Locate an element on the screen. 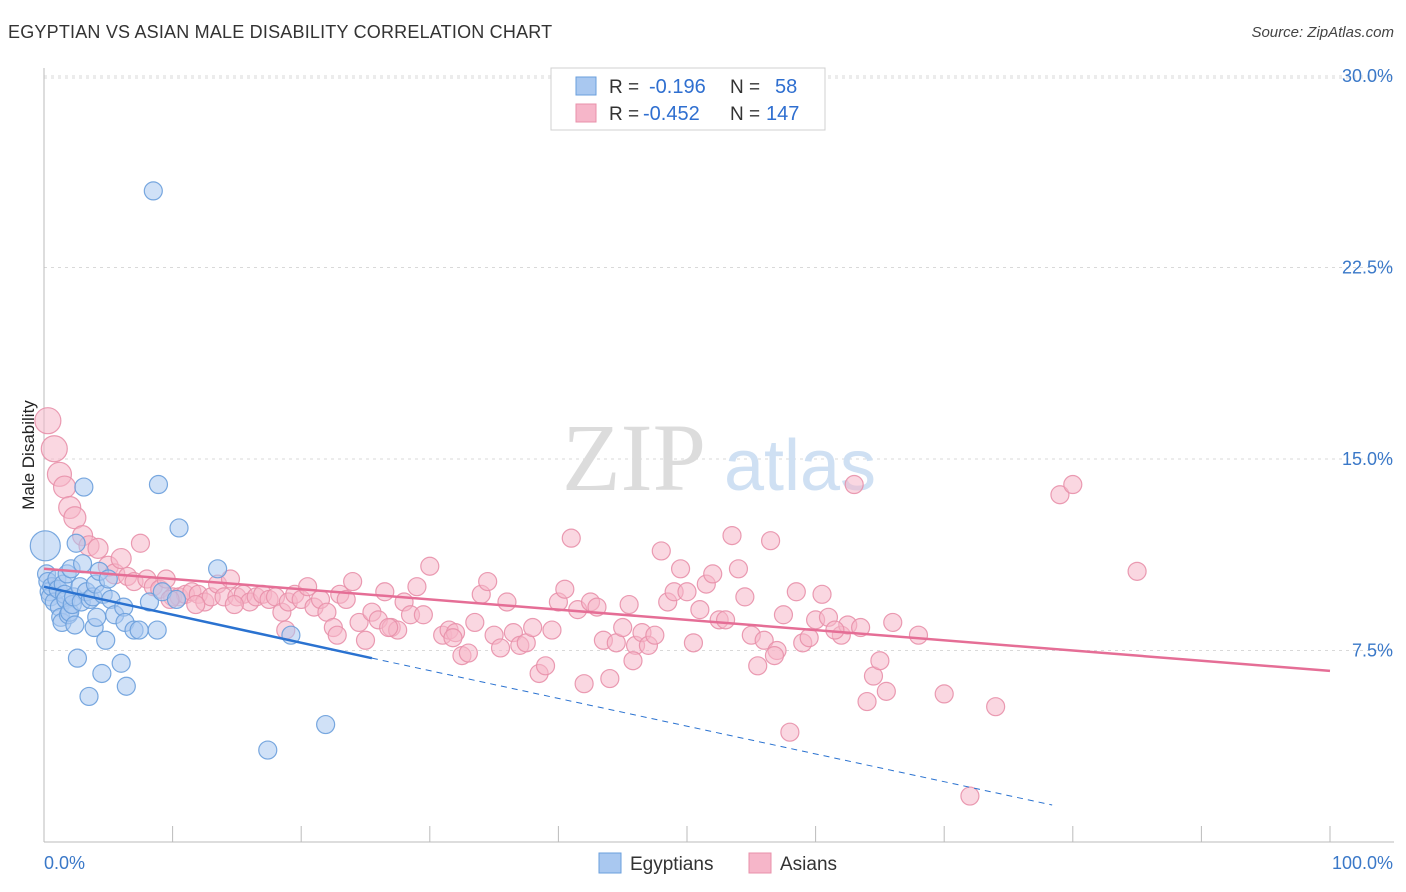 This screenshot has width=1406, height=892. r-label-egyptians: R = is located at coordinates (624, 87).